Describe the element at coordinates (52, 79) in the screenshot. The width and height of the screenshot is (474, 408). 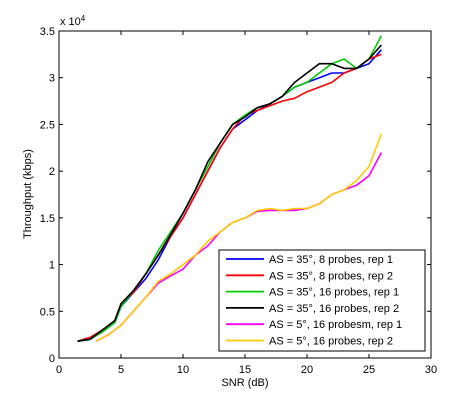
I see `y-tick-label: 3` at that location.